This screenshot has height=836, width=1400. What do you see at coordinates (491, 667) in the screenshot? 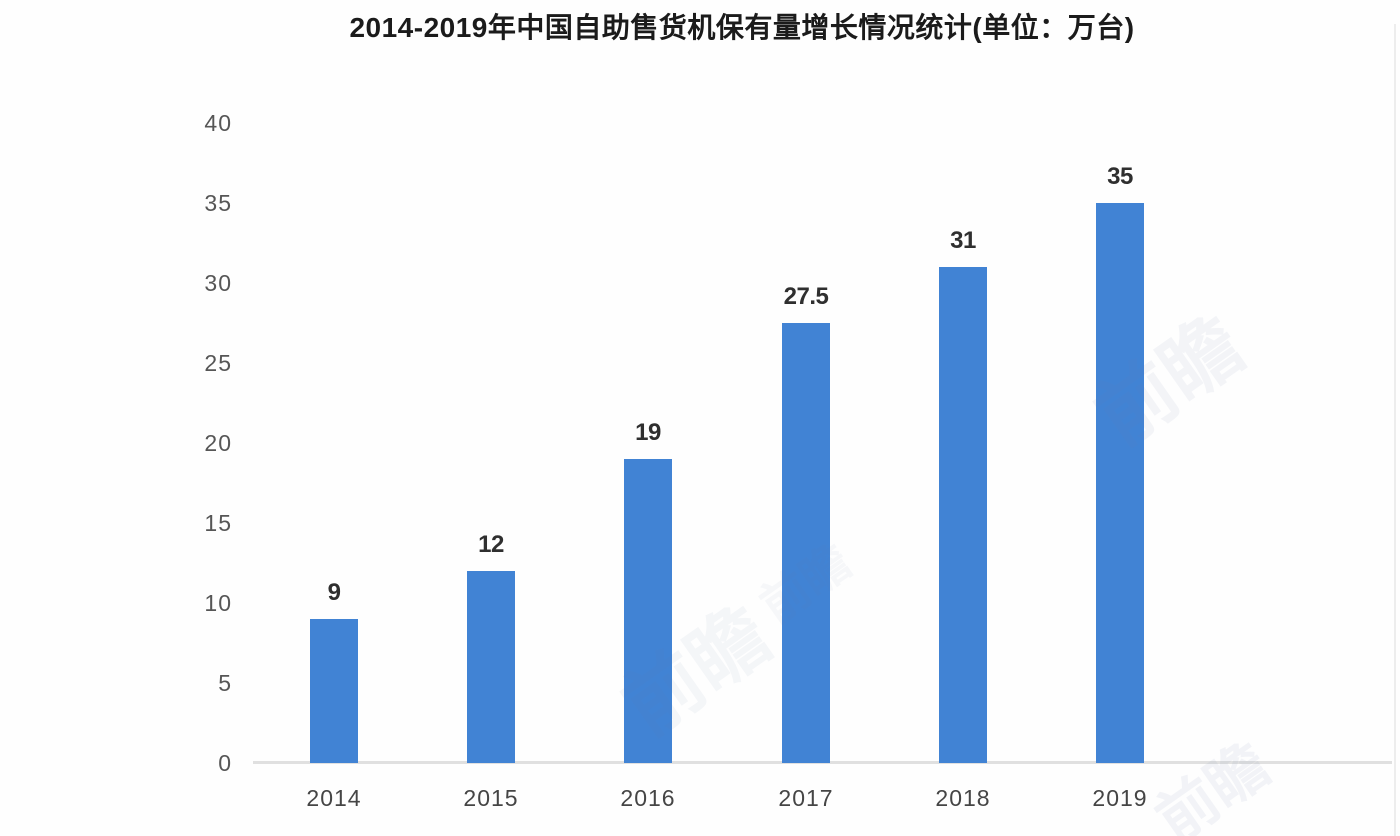
I see `bar-2015` at bounding box center [491, 667].